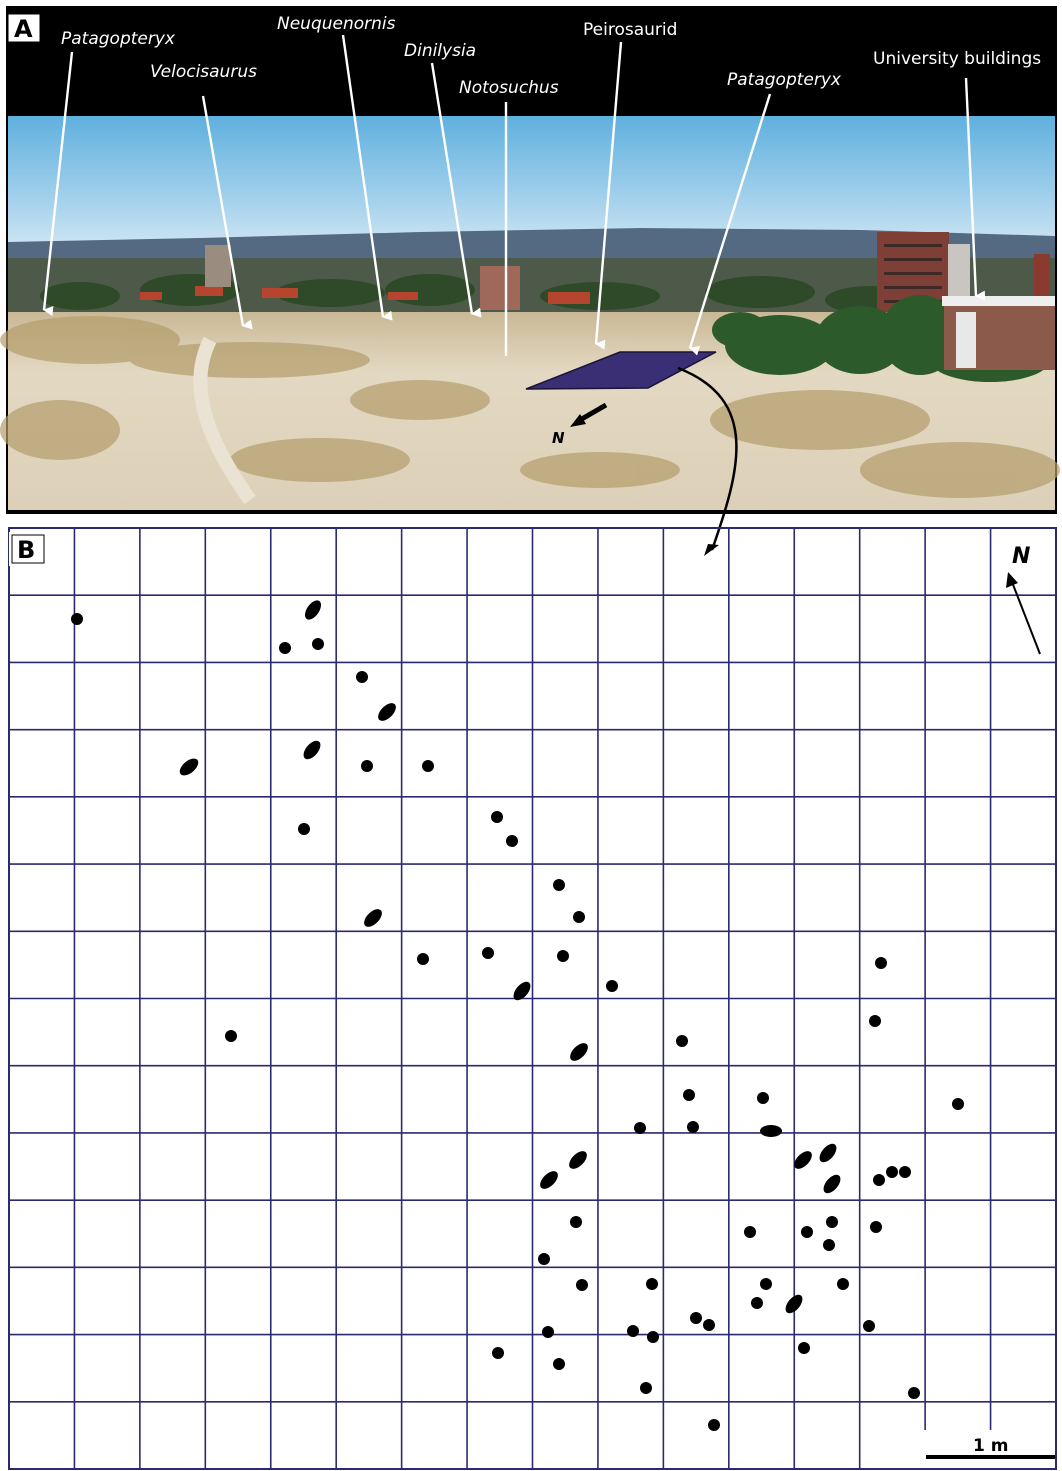 This screenshot has width=1062, height=1471. Describe the element at coordinates (784, 80) in the screenshot. I see `label-patagopteryx-right: Patagopteryx` at that location.